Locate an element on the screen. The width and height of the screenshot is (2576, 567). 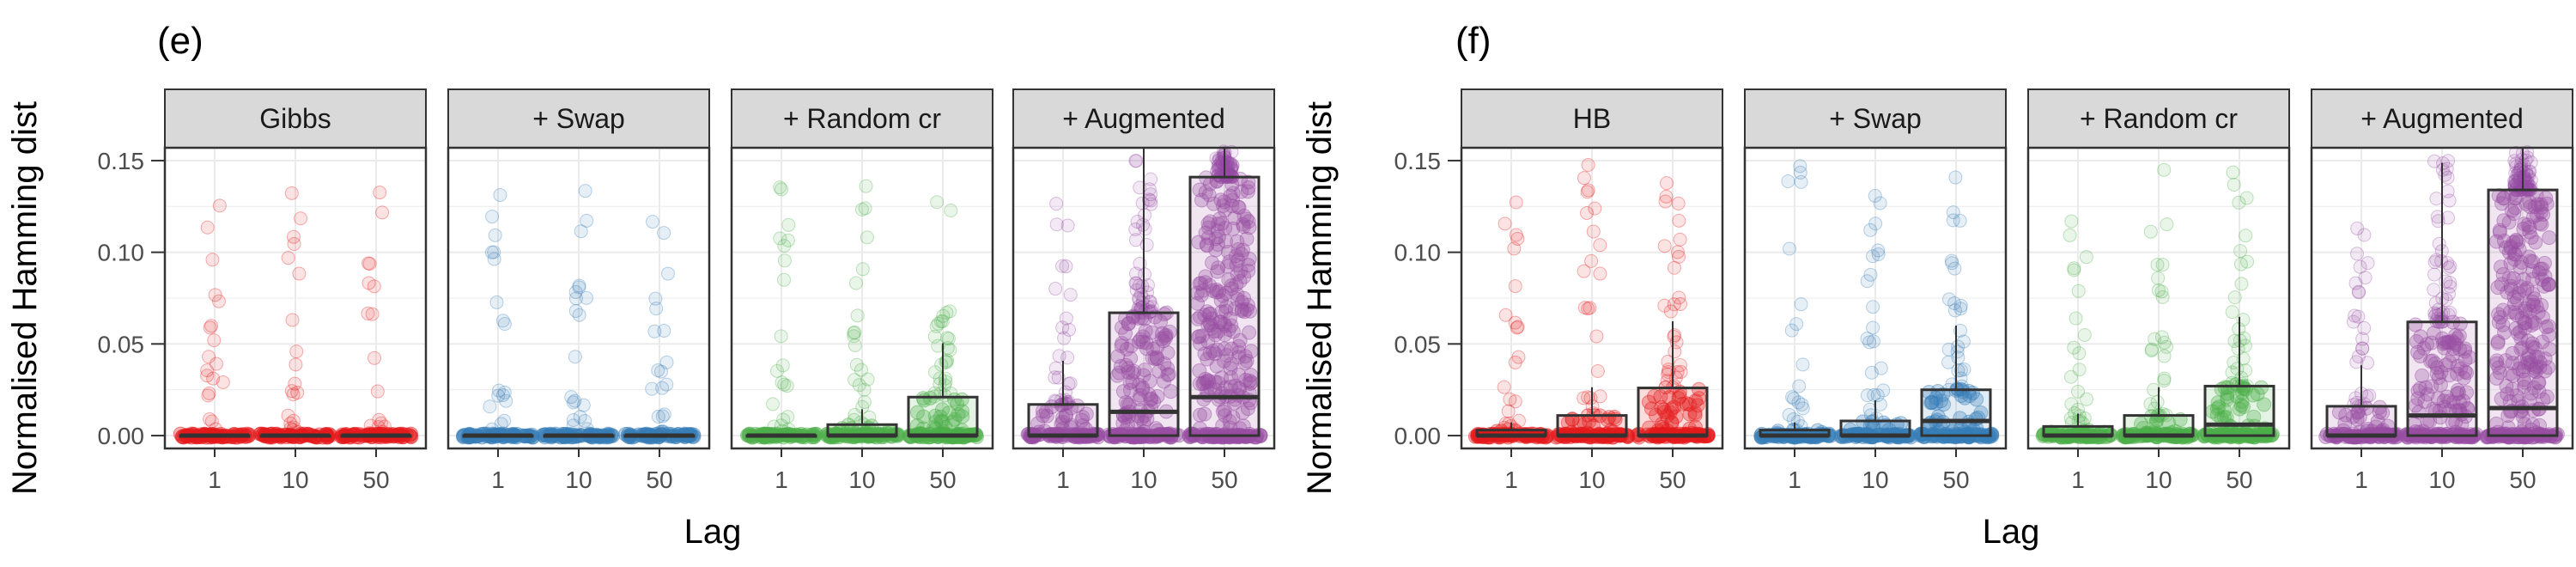
facet-strip is located at coordinates (1144, 118).